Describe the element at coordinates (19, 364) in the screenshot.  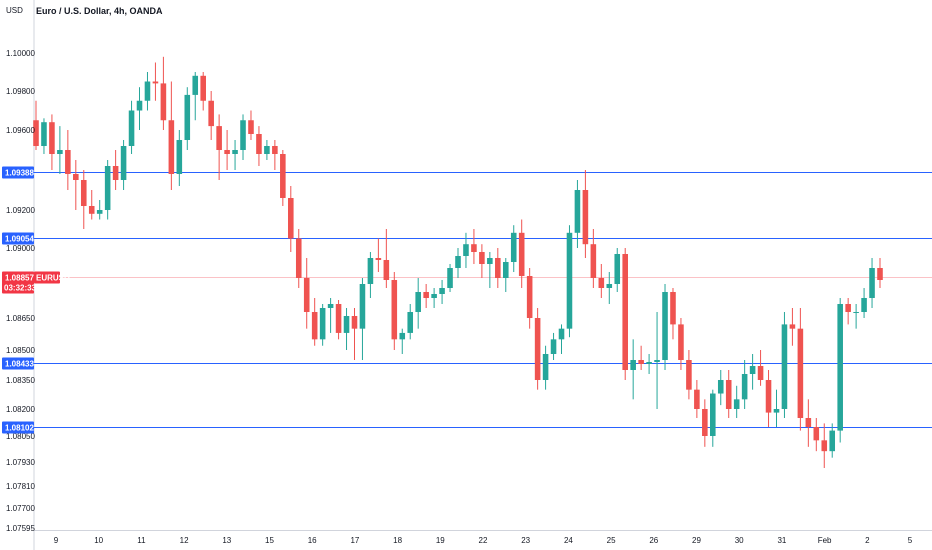
I see `level-badge-label: 1.08433` at that location.